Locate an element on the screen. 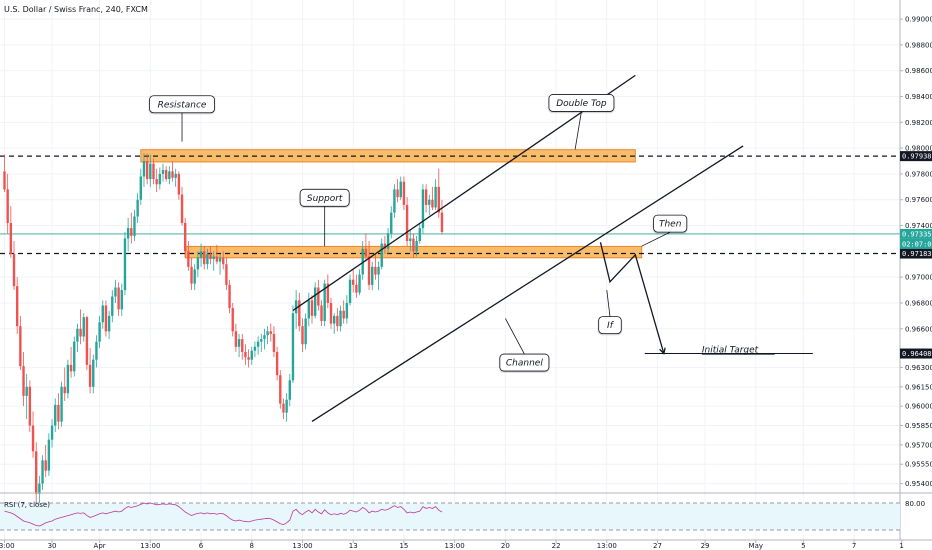 The height and width of the screenshot is (550, 932). annotation-text: Support is located at coordinates (325, 199).